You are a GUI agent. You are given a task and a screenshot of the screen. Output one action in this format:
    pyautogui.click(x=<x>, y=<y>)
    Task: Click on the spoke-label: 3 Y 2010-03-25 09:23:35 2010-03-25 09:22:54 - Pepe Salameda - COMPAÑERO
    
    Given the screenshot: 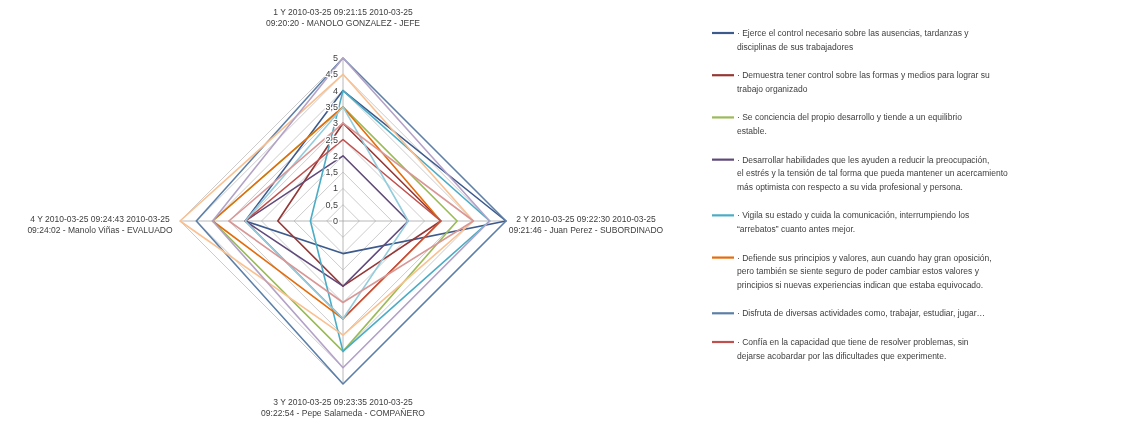 What is the action you would take?
    pyautogui.click(x=343, y=407)
    